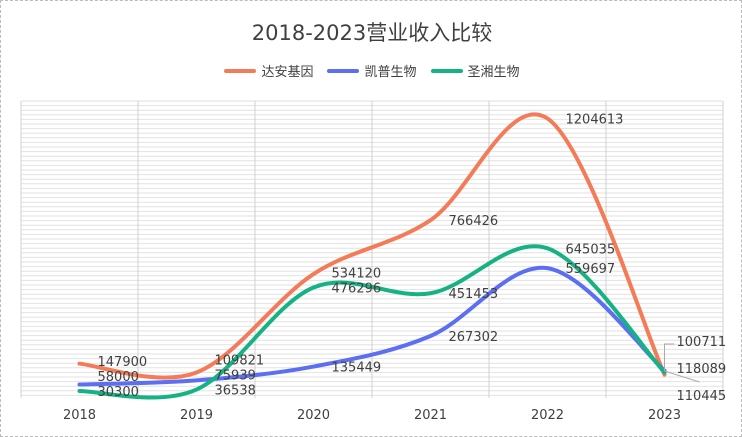 This screenshot has height=437, width=742. Describe the element at coordinates (357, 273) in the screenshot. I see `data-label: 534120` at that location.